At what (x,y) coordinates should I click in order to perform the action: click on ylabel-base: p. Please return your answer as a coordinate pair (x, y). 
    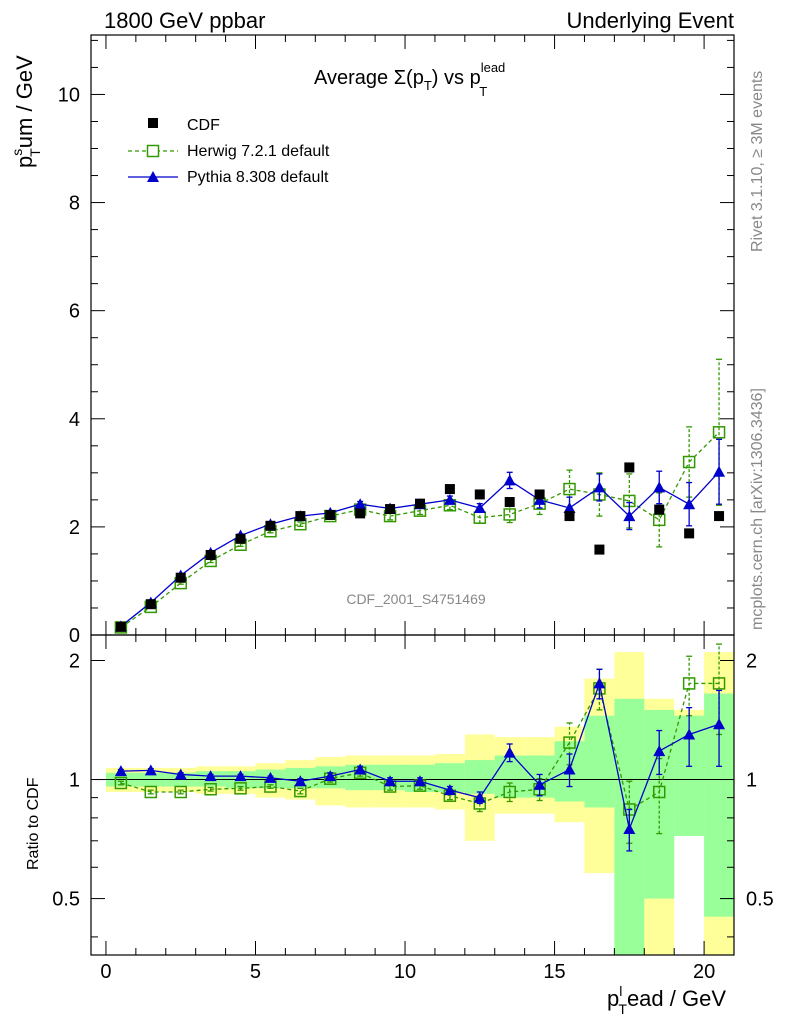
    Looking at the image, I should click on (24, 162).